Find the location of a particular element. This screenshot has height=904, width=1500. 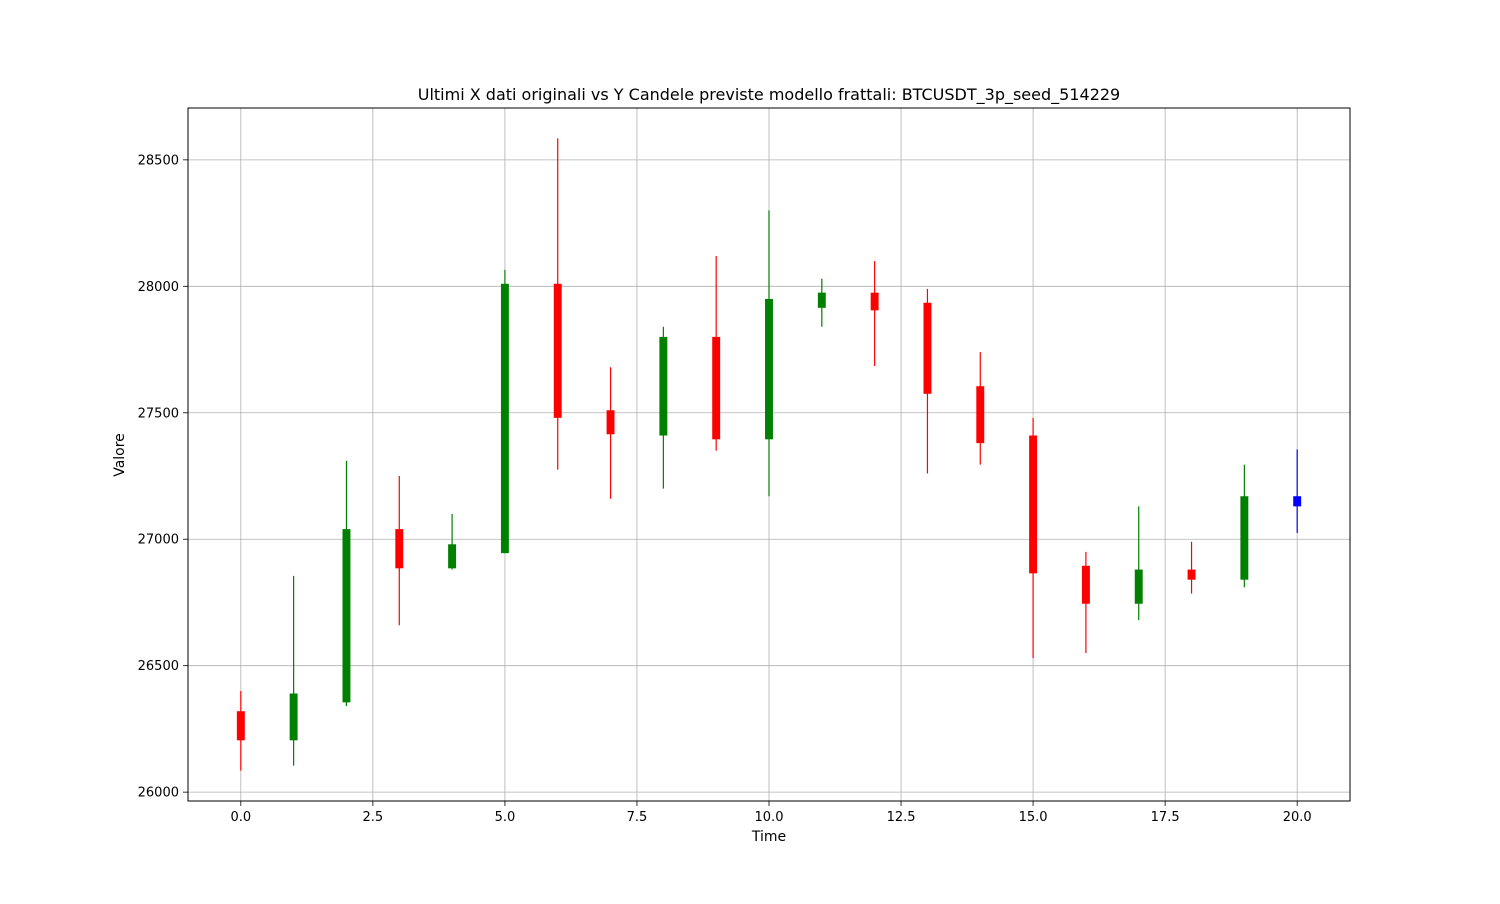

x-tick-label: 7.5 is located at coordinates (637, 817).